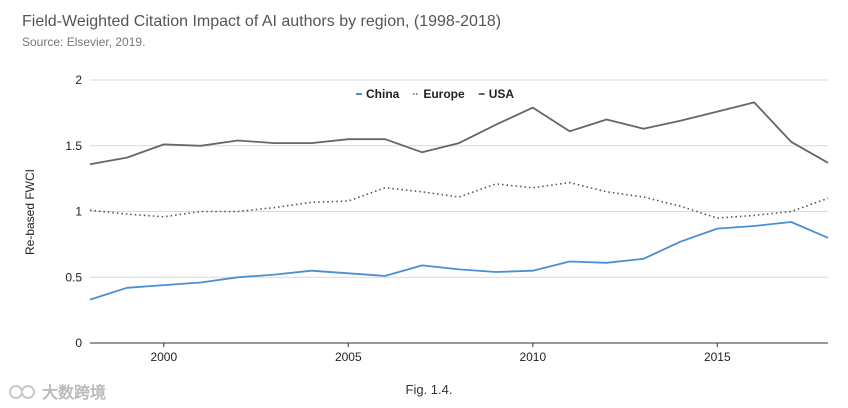 The width and height of the screenshot is (848, 408). Describe the element at coordinates (73, 146) in the screenshot. I see `y-tick-label: 1.5` at that location.